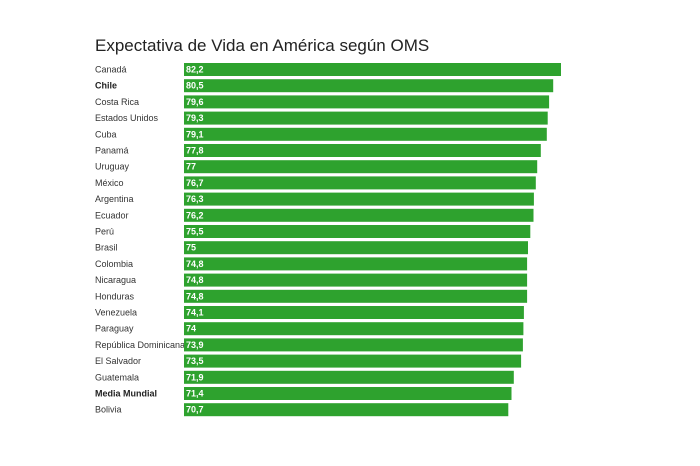  What do you see at coordinates (195, 394) in the screenshot?
I see `data-label: 71,4` at bounding box center [195, 394].